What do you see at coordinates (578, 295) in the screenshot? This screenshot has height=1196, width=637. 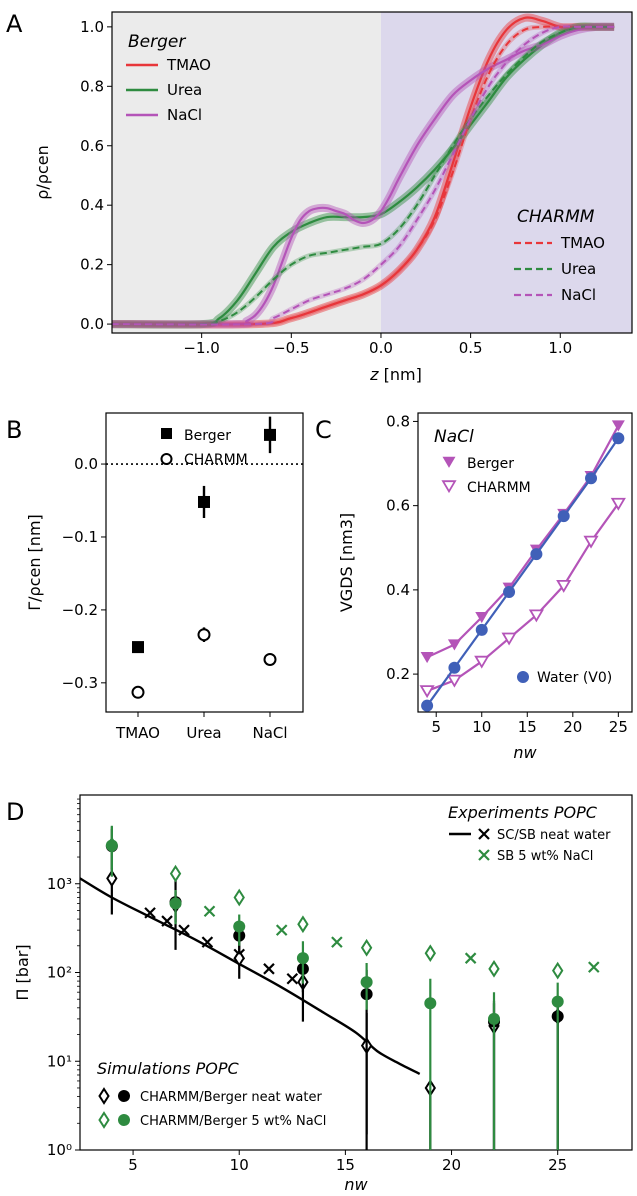 I see `legend-charmm-entry: NaCl` at bounding box center [578, 295].